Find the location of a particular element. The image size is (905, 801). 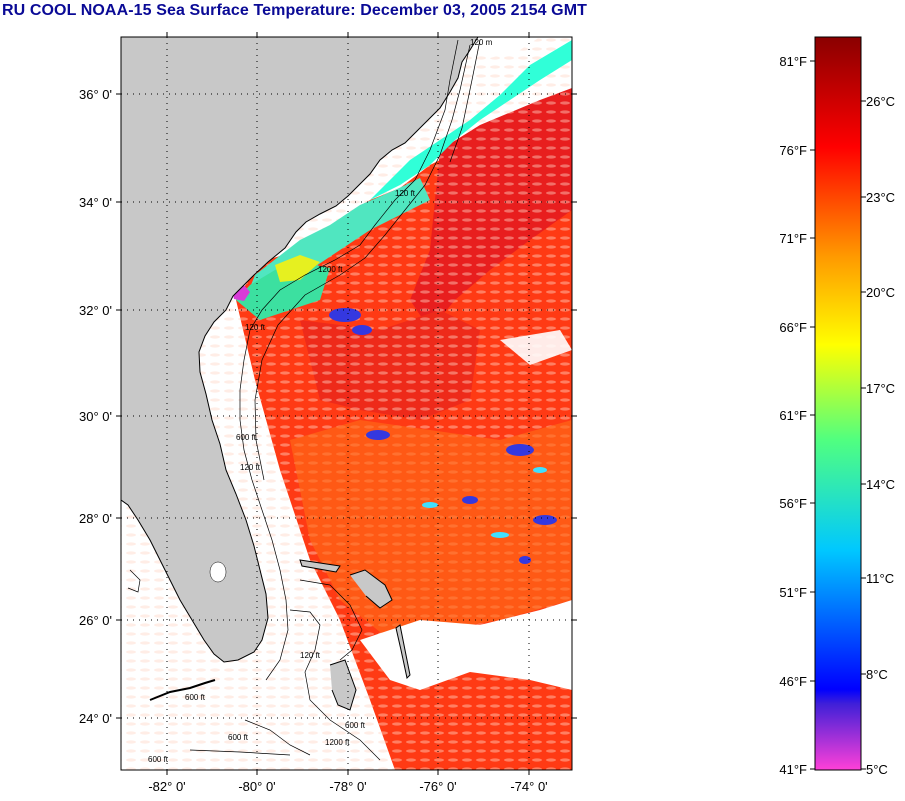

southern-cloud-band is located at coordinates (466, 645).